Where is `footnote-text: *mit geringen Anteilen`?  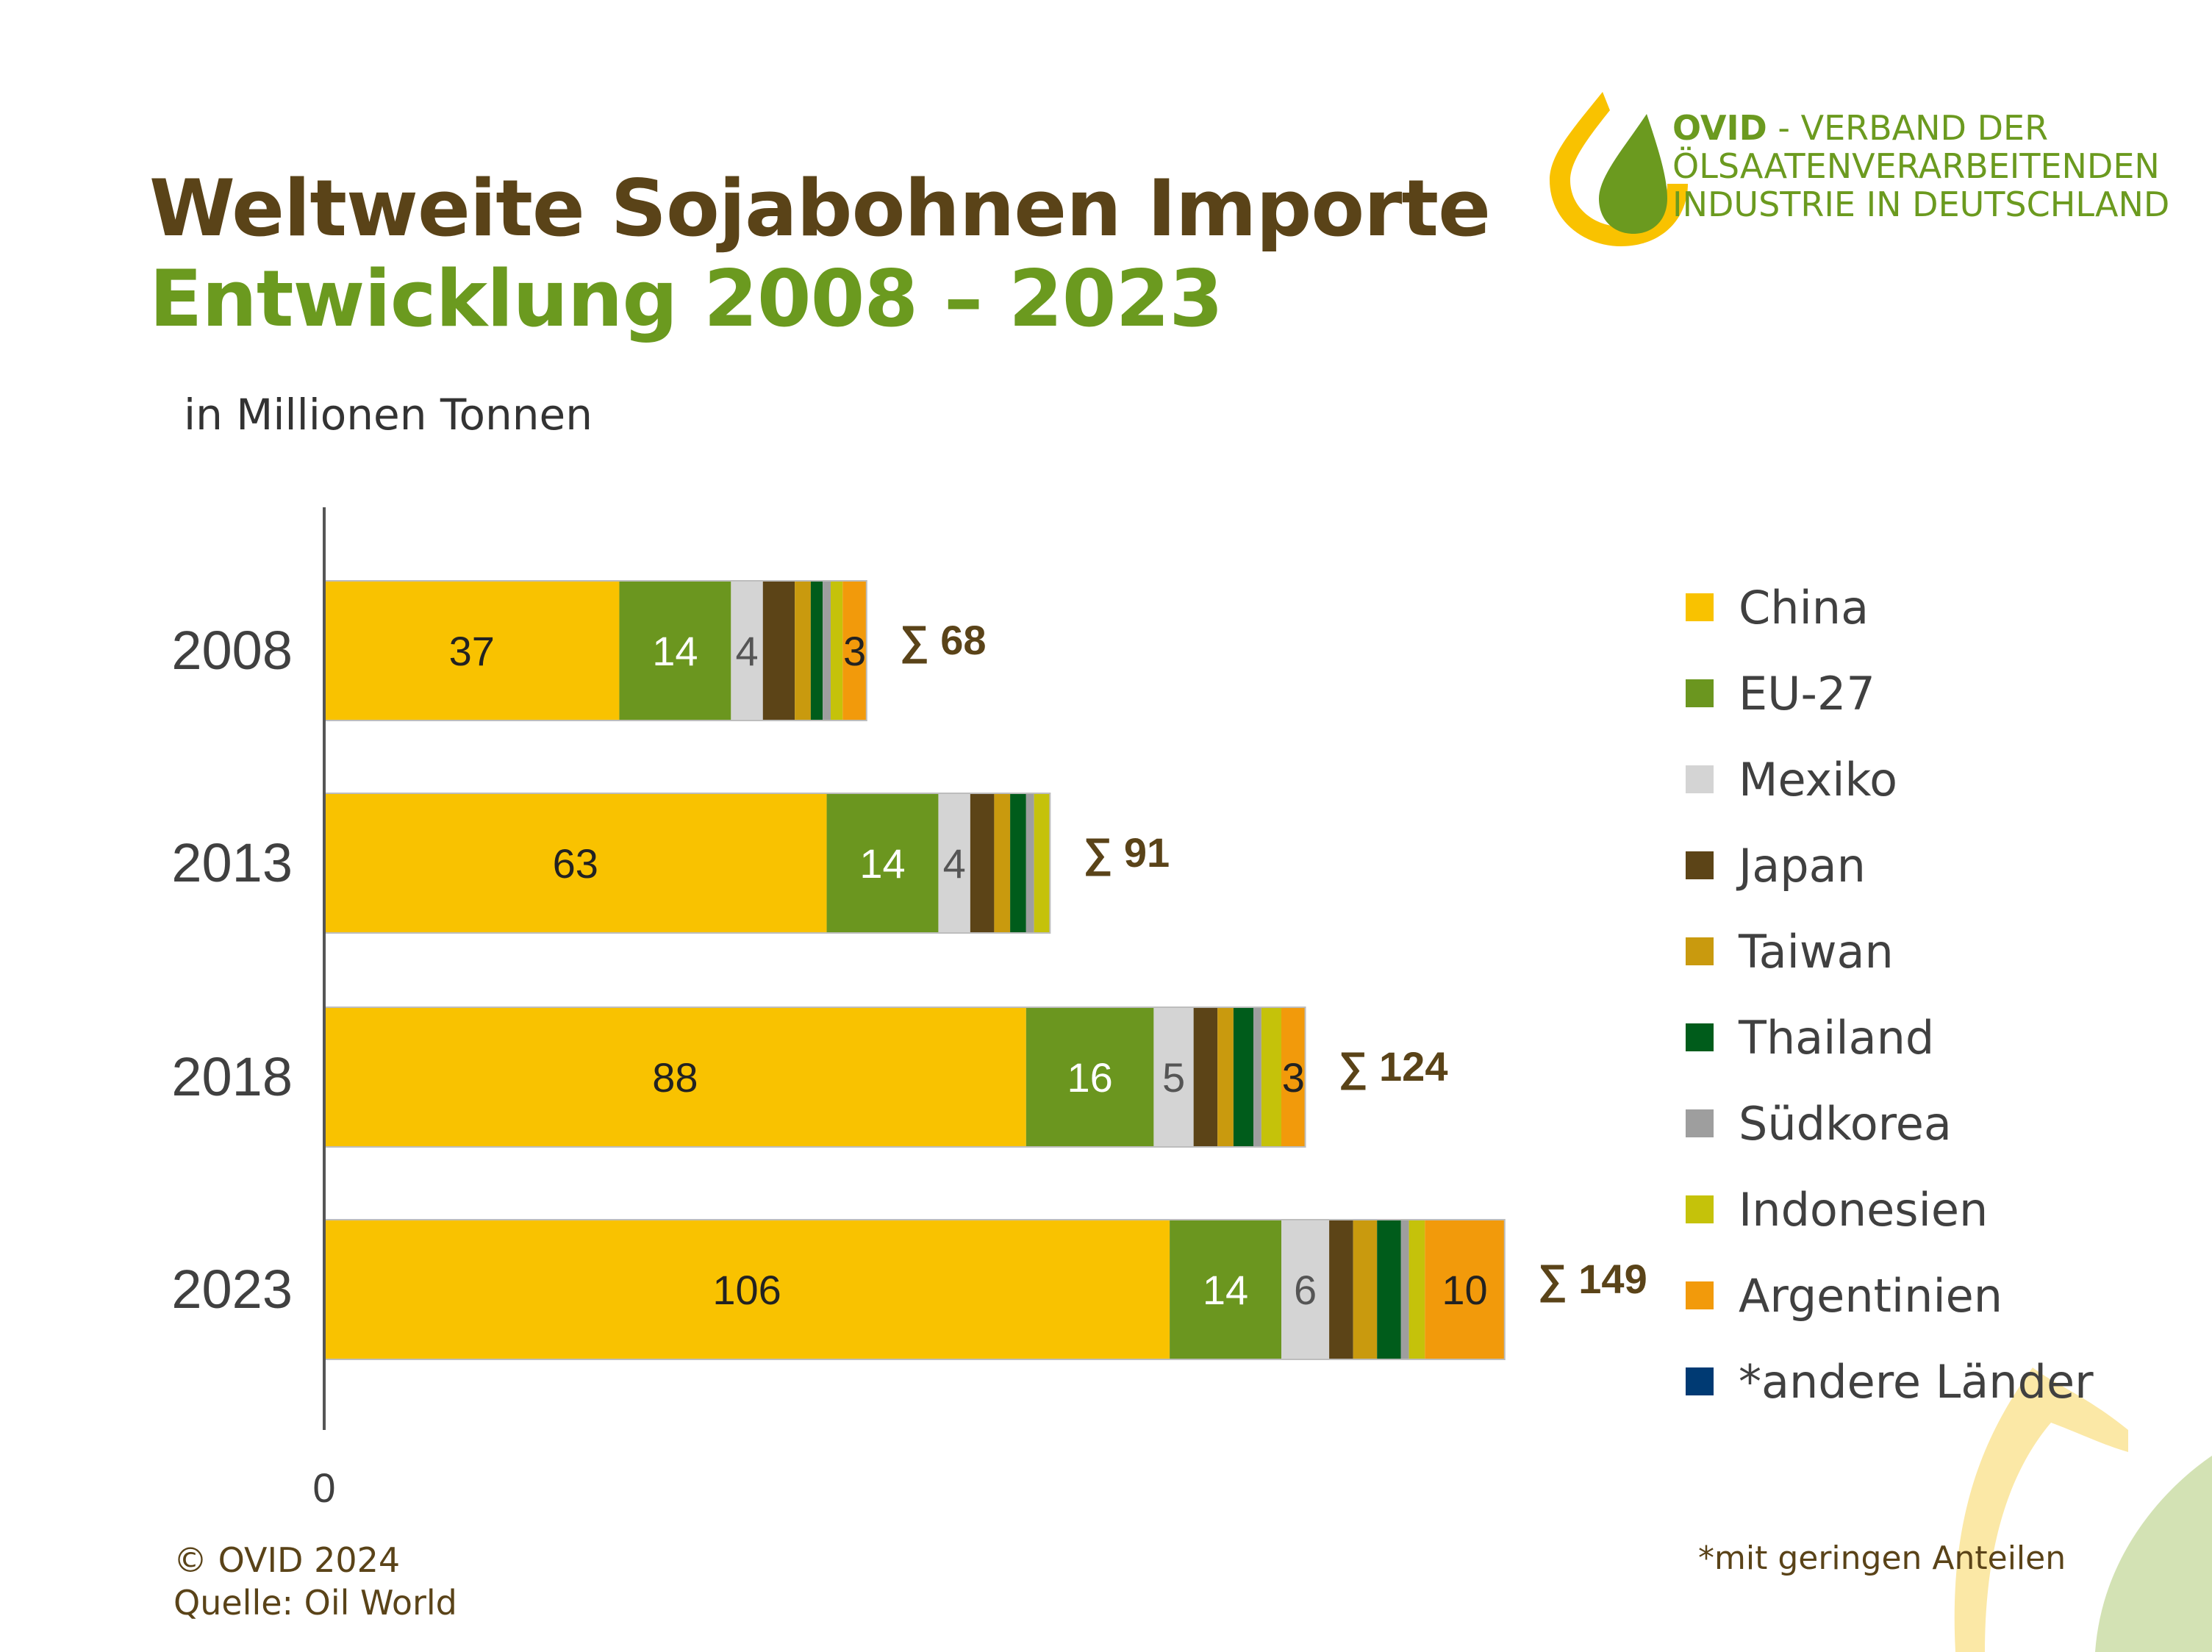
footnote-text: *mit geringen Anteilen is located at coordinates (1882, 1558).